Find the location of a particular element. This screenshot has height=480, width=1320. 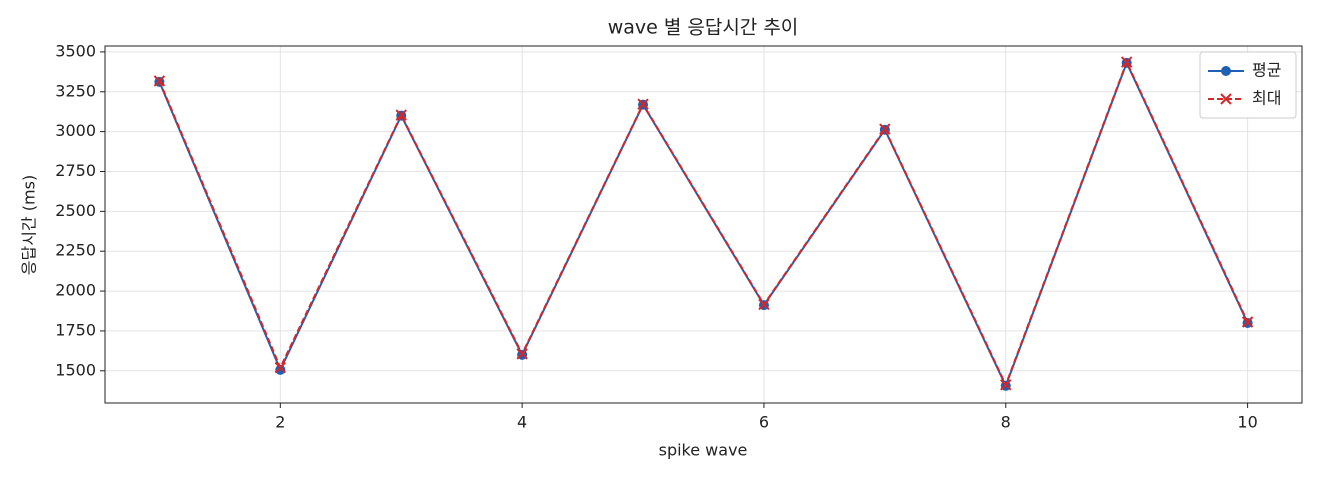

y-tick-label: 2250 is located at coordinates (75, 250).